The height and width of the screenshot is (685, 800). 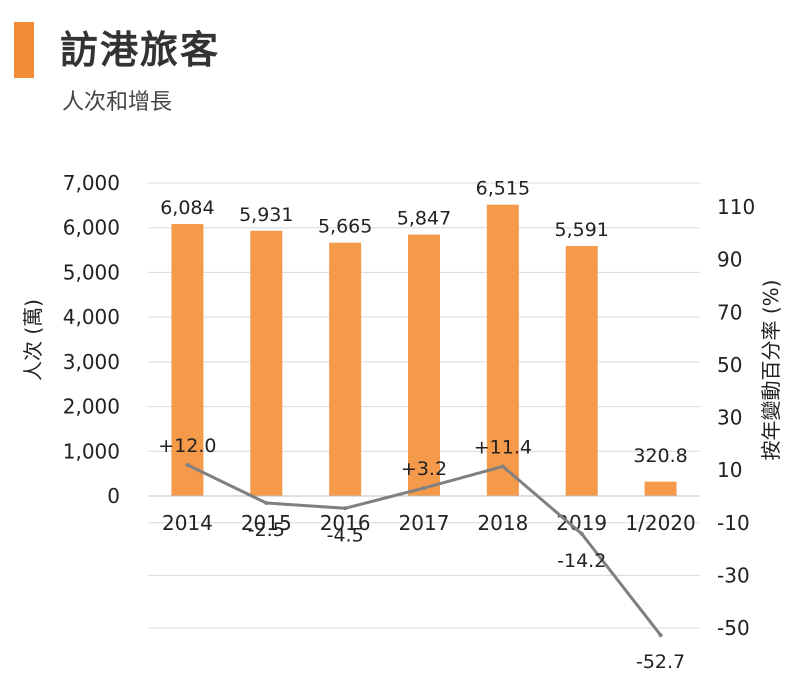 What do you see at coordinates (91, 407) in the screenshot?
I see `left-tick-label: 2,000` at bounding box center [91, 407].